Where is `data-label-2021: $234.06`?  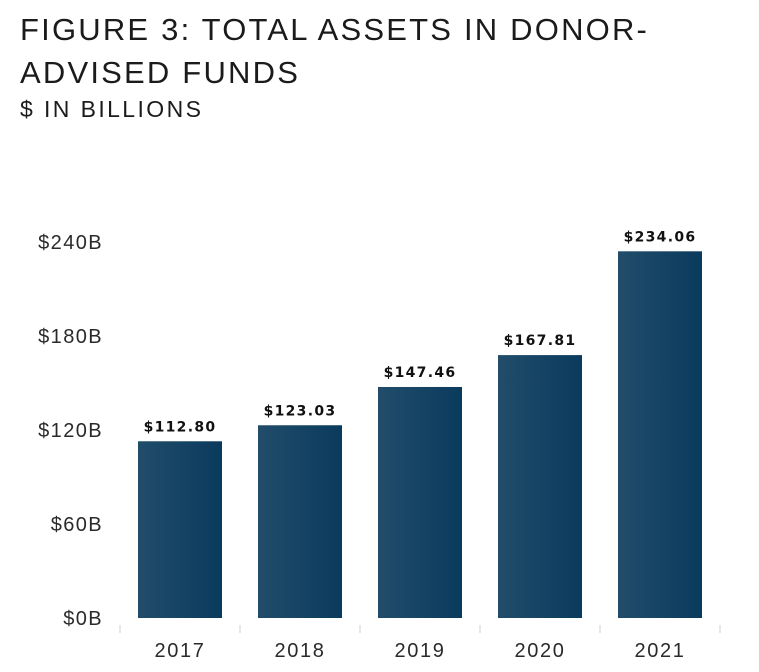
data-label-2021: $234.06 is located at coordinates (660, 237).